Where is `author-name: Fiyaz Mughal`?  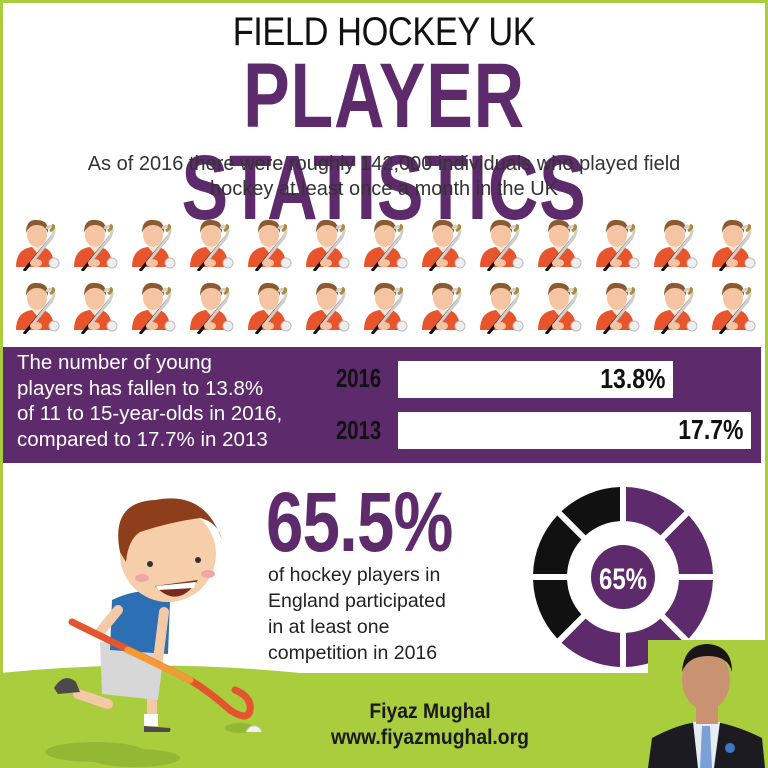
author-name: Fiyaz Mughal is located at coordinates (430, 711).